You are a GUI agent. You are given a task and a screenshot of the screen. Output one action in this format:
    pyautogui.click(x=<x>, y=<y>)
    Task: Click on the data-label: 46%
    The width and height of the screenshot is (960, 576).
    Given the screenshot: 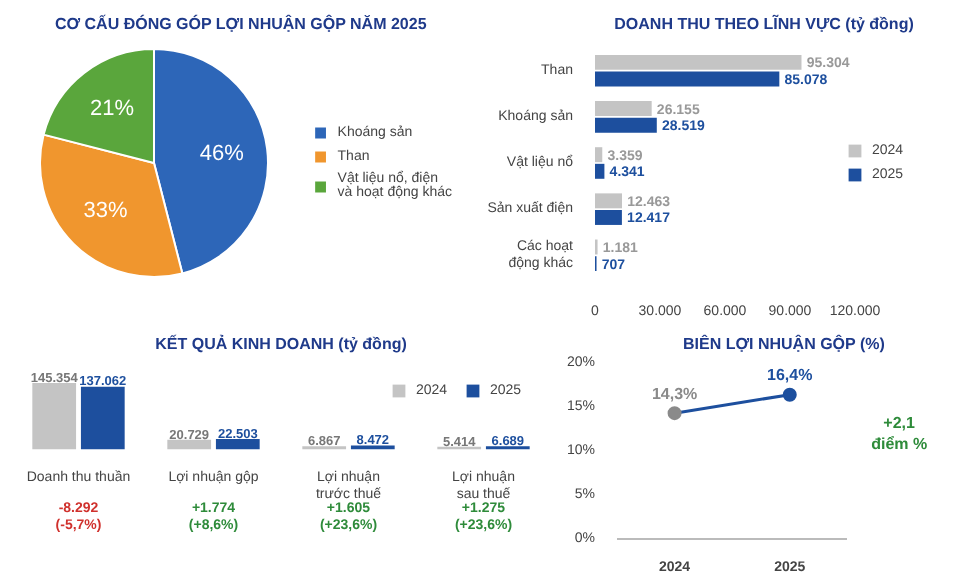 What is the action you would take?
    pyautogui.click(x=222, y=154)
    